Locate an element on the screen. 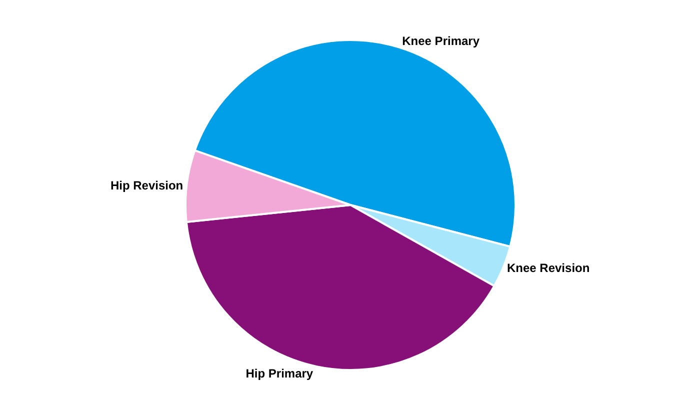  slice-label: Knee Revision is located at coordinates (548, 267).